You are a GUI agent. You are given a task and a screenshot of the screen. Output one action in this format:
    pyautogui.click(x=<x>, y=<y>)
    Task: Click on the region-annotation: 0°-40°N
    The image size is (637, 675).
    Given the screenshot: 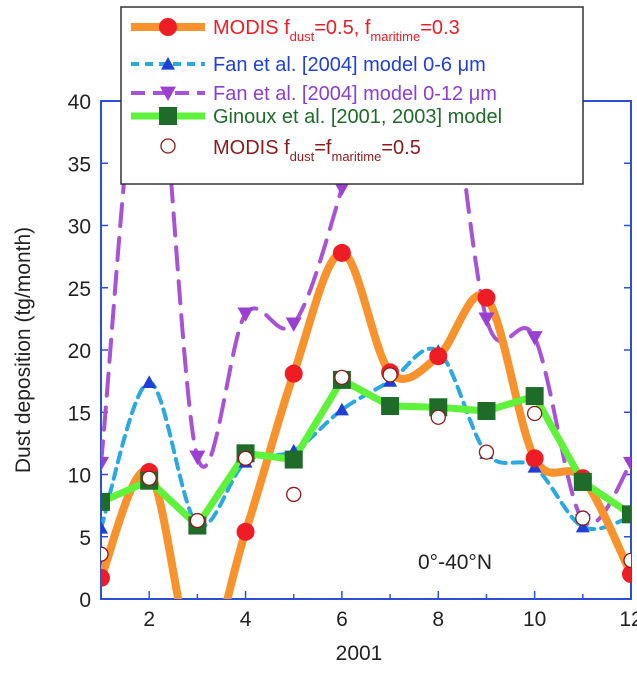 What is the action you would take?
    pyautogui.click(x=455, y=562)
    